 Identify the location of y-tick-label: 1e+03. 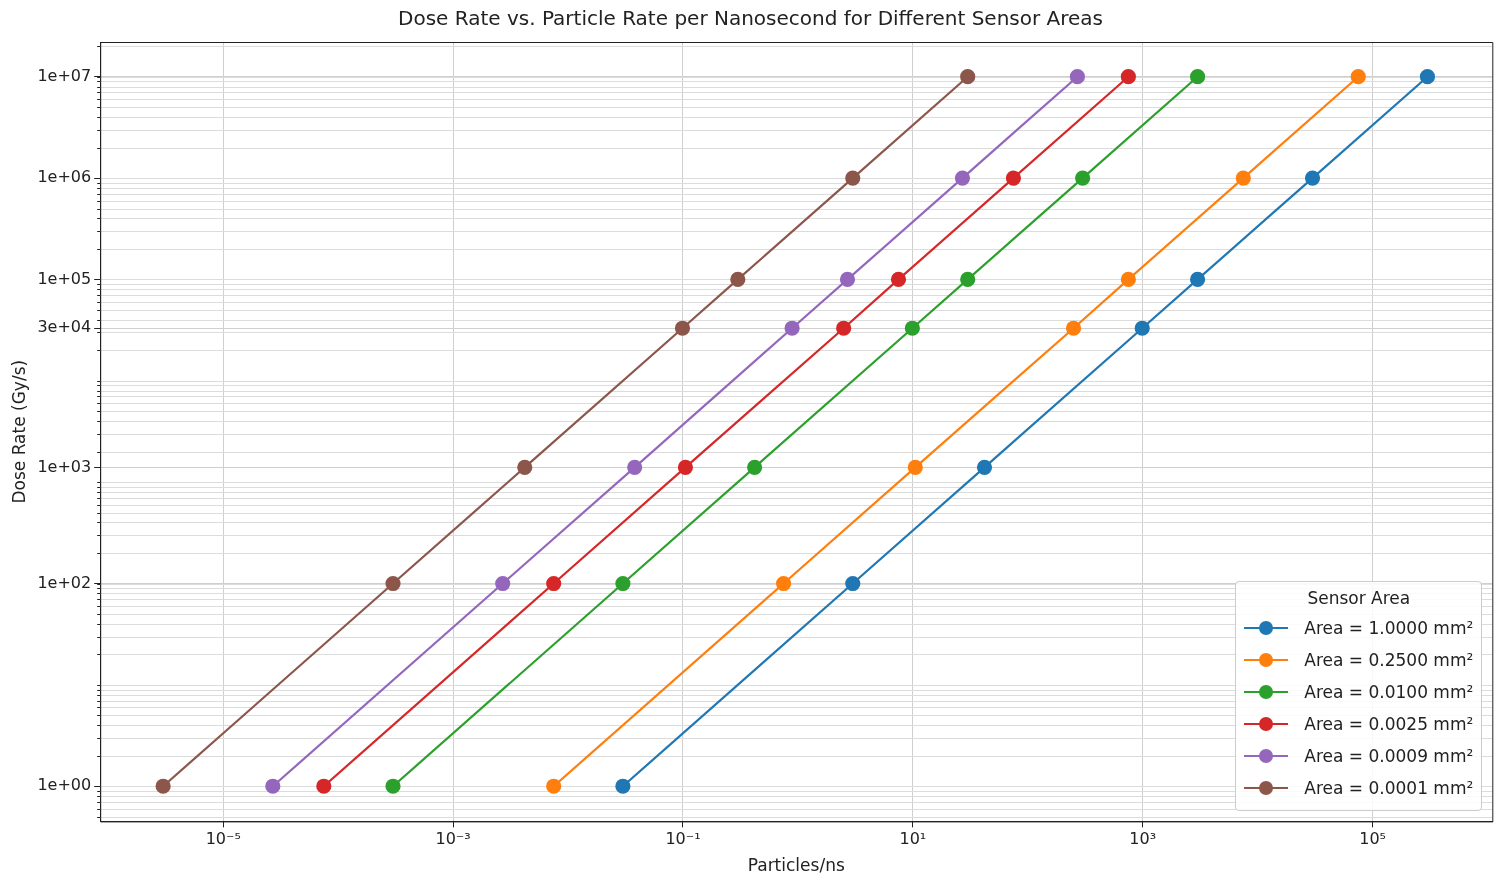
(64, 466).